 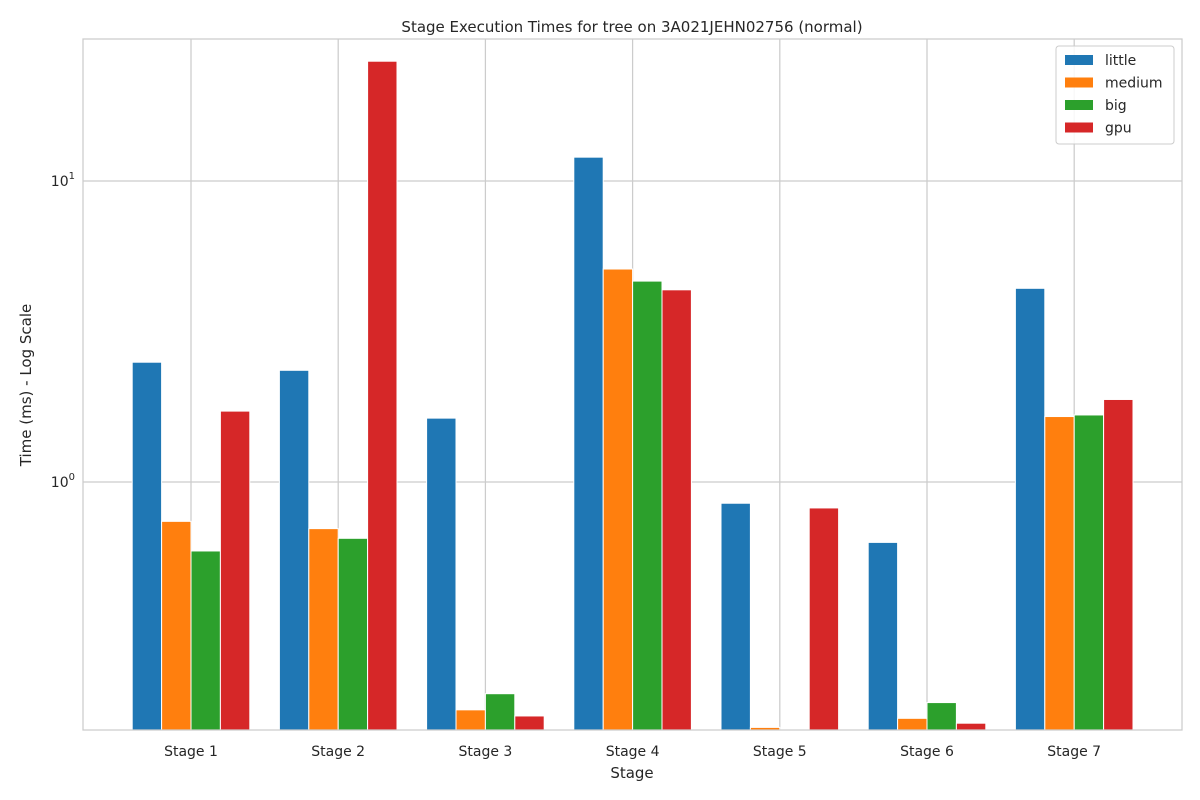 I want to click on x-tick-label: Stage 6, so click(x=927, y=752).